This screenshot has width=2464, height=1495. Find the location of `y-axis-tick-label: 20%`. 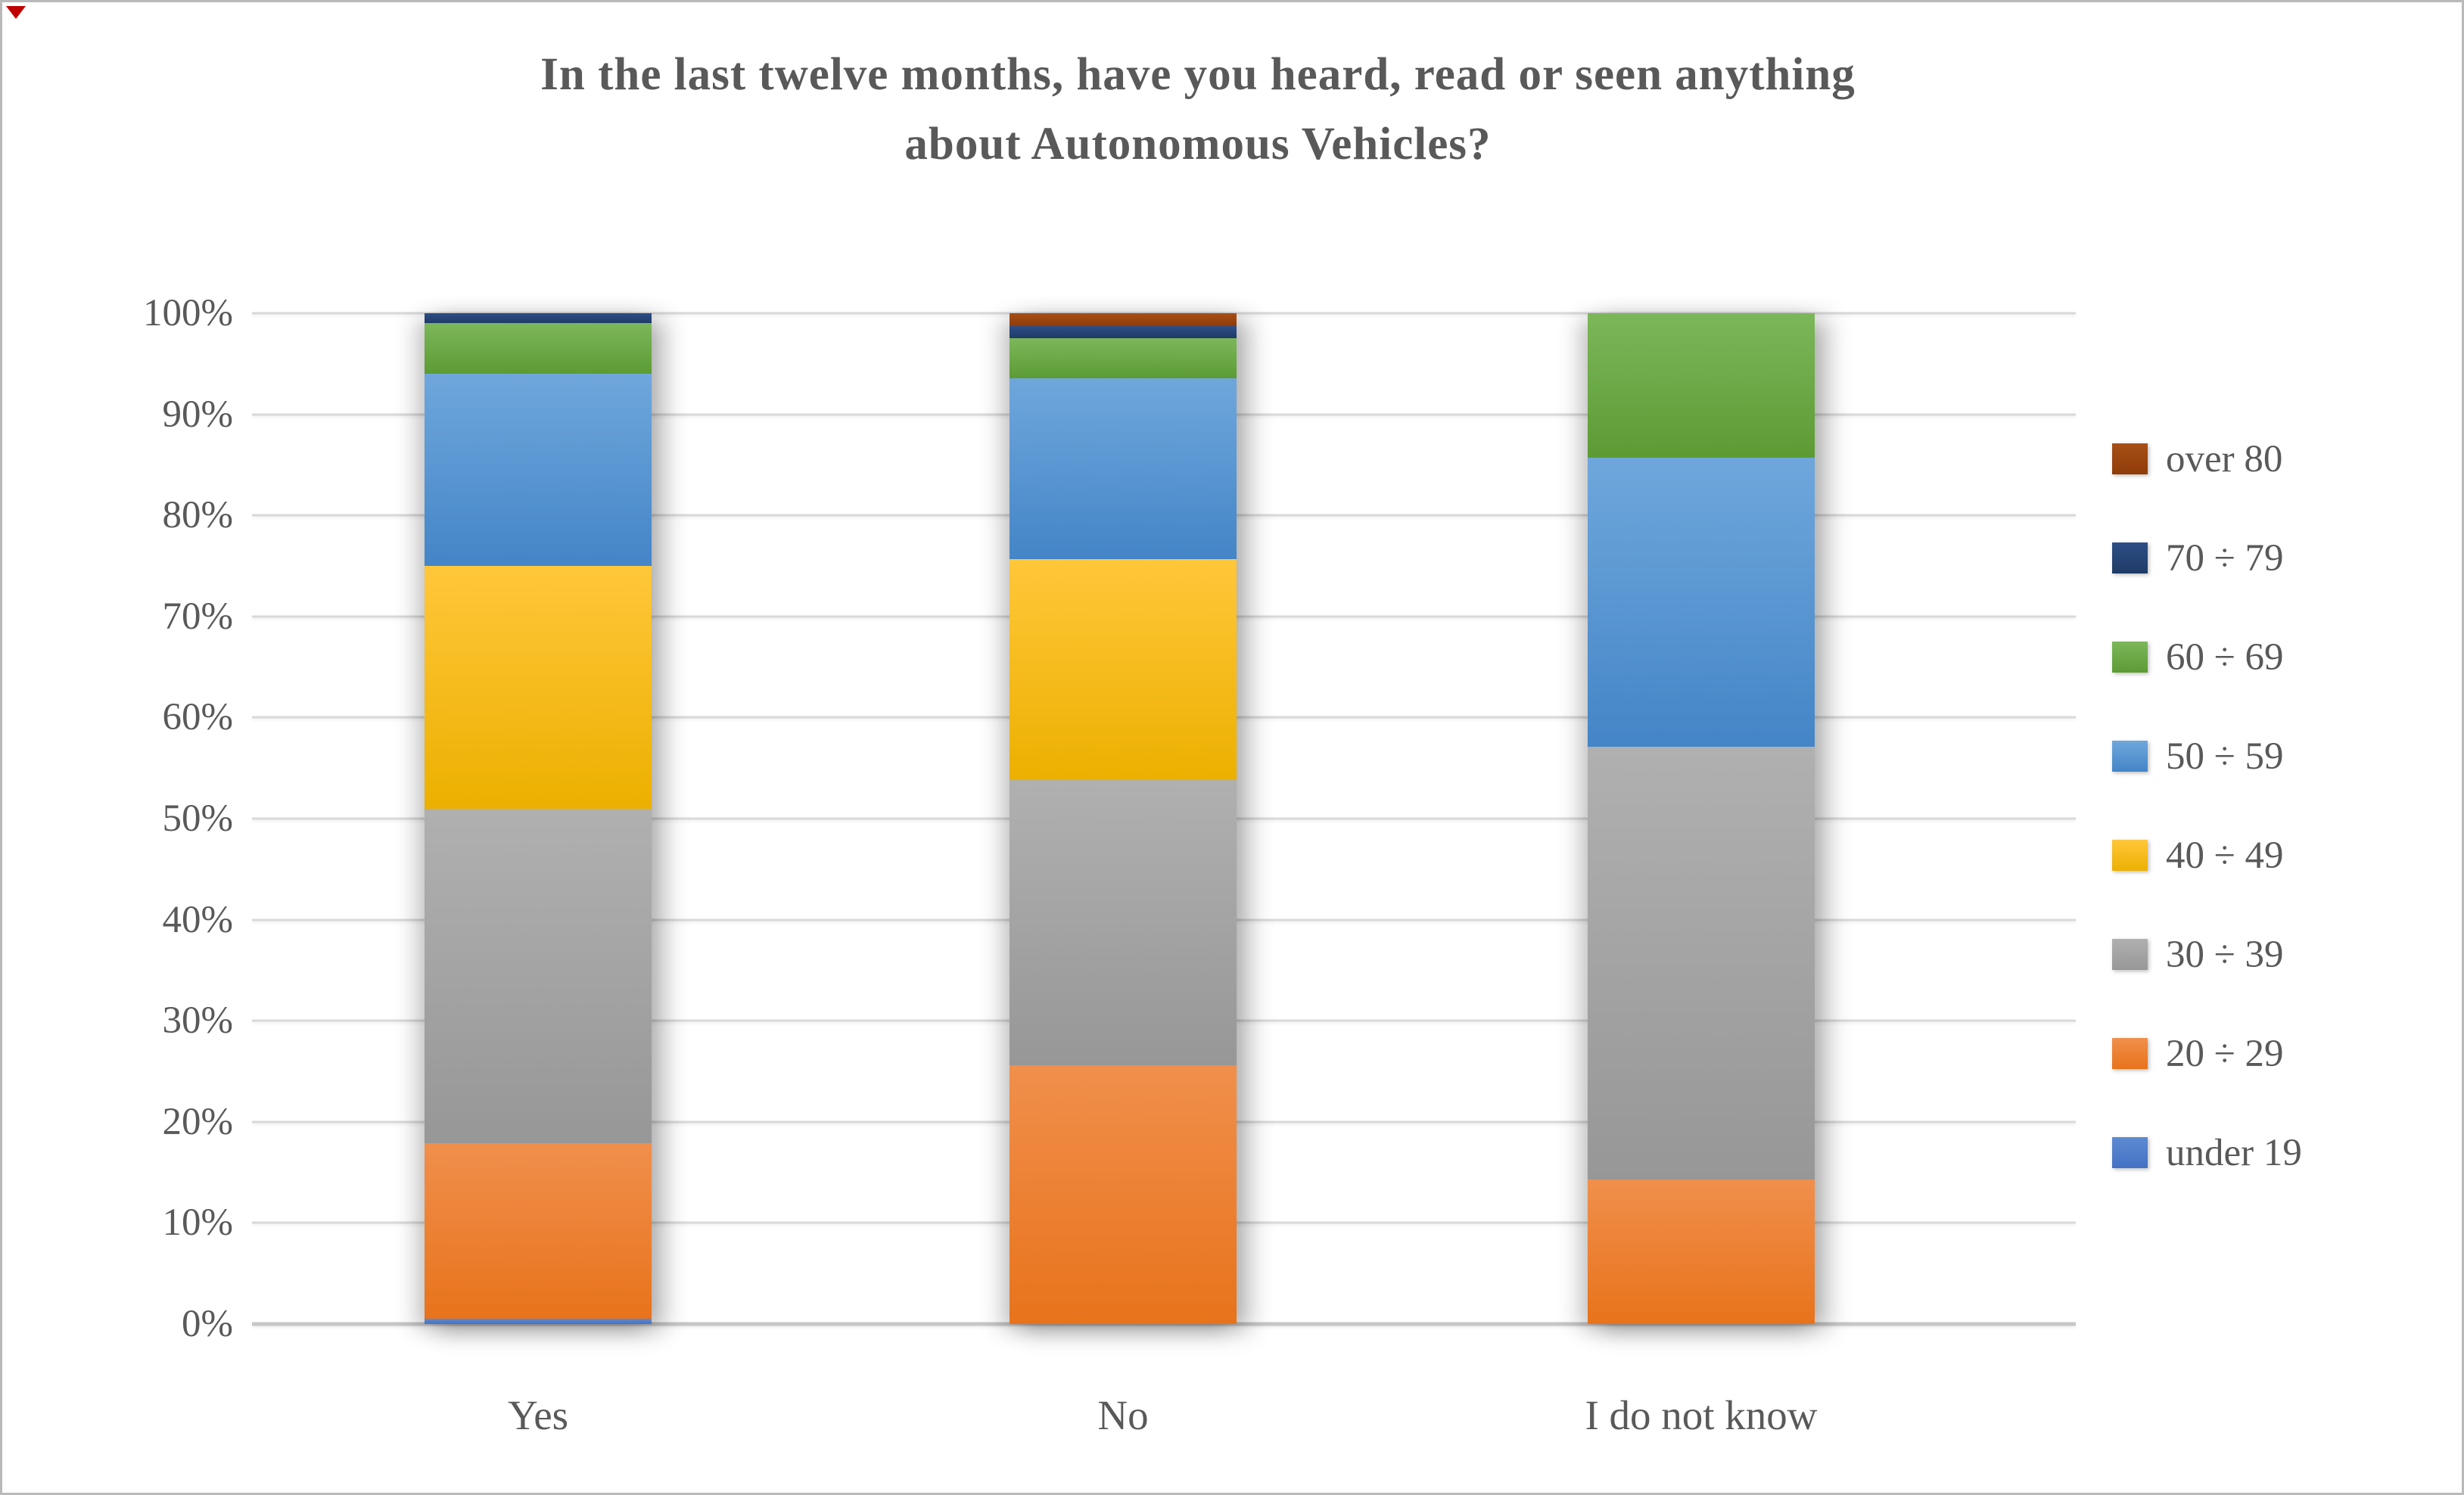

y-axis-tick-label: 20% is located at coordinates (197, 1121).